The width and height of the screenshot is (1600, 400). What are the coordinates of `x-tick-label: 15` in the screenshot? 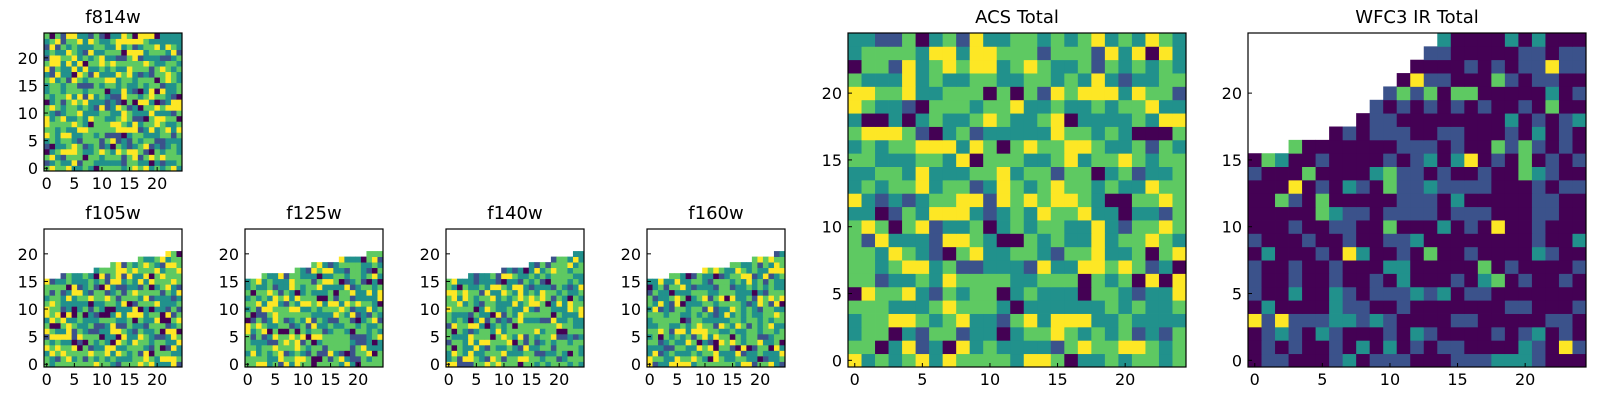 It's located at (1057, 379).